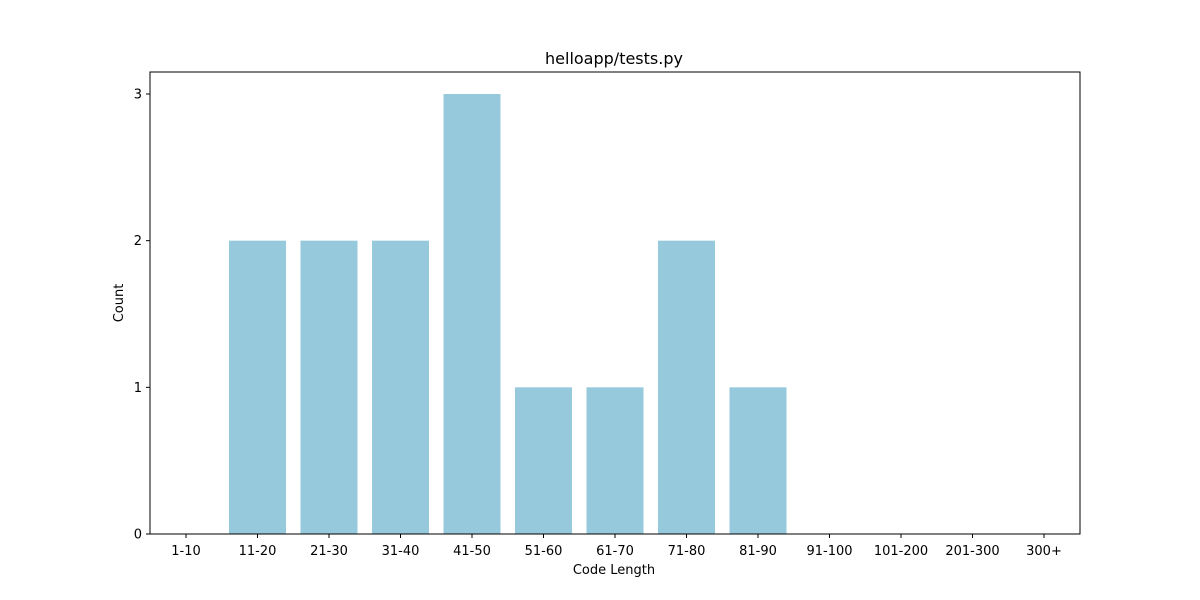 The width and height of the screenshot is (1200, 600). I want to click on x-tick-label: 71-80, so click(687, 551).